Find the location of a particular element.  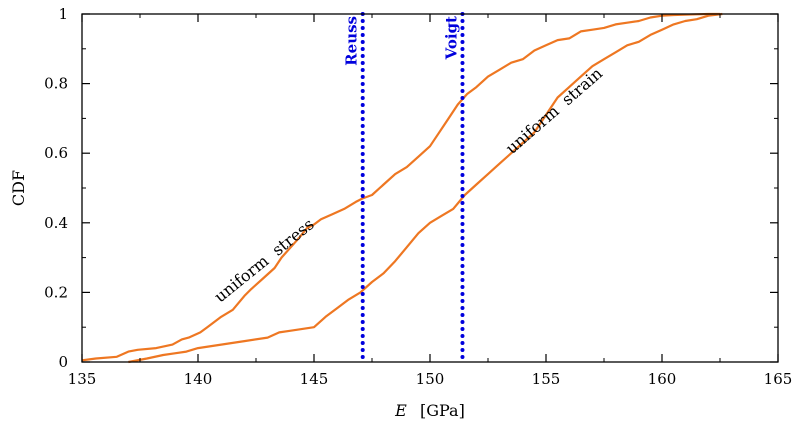

curve-annotation-1: uniform stress is located at coordinates (264, 260).